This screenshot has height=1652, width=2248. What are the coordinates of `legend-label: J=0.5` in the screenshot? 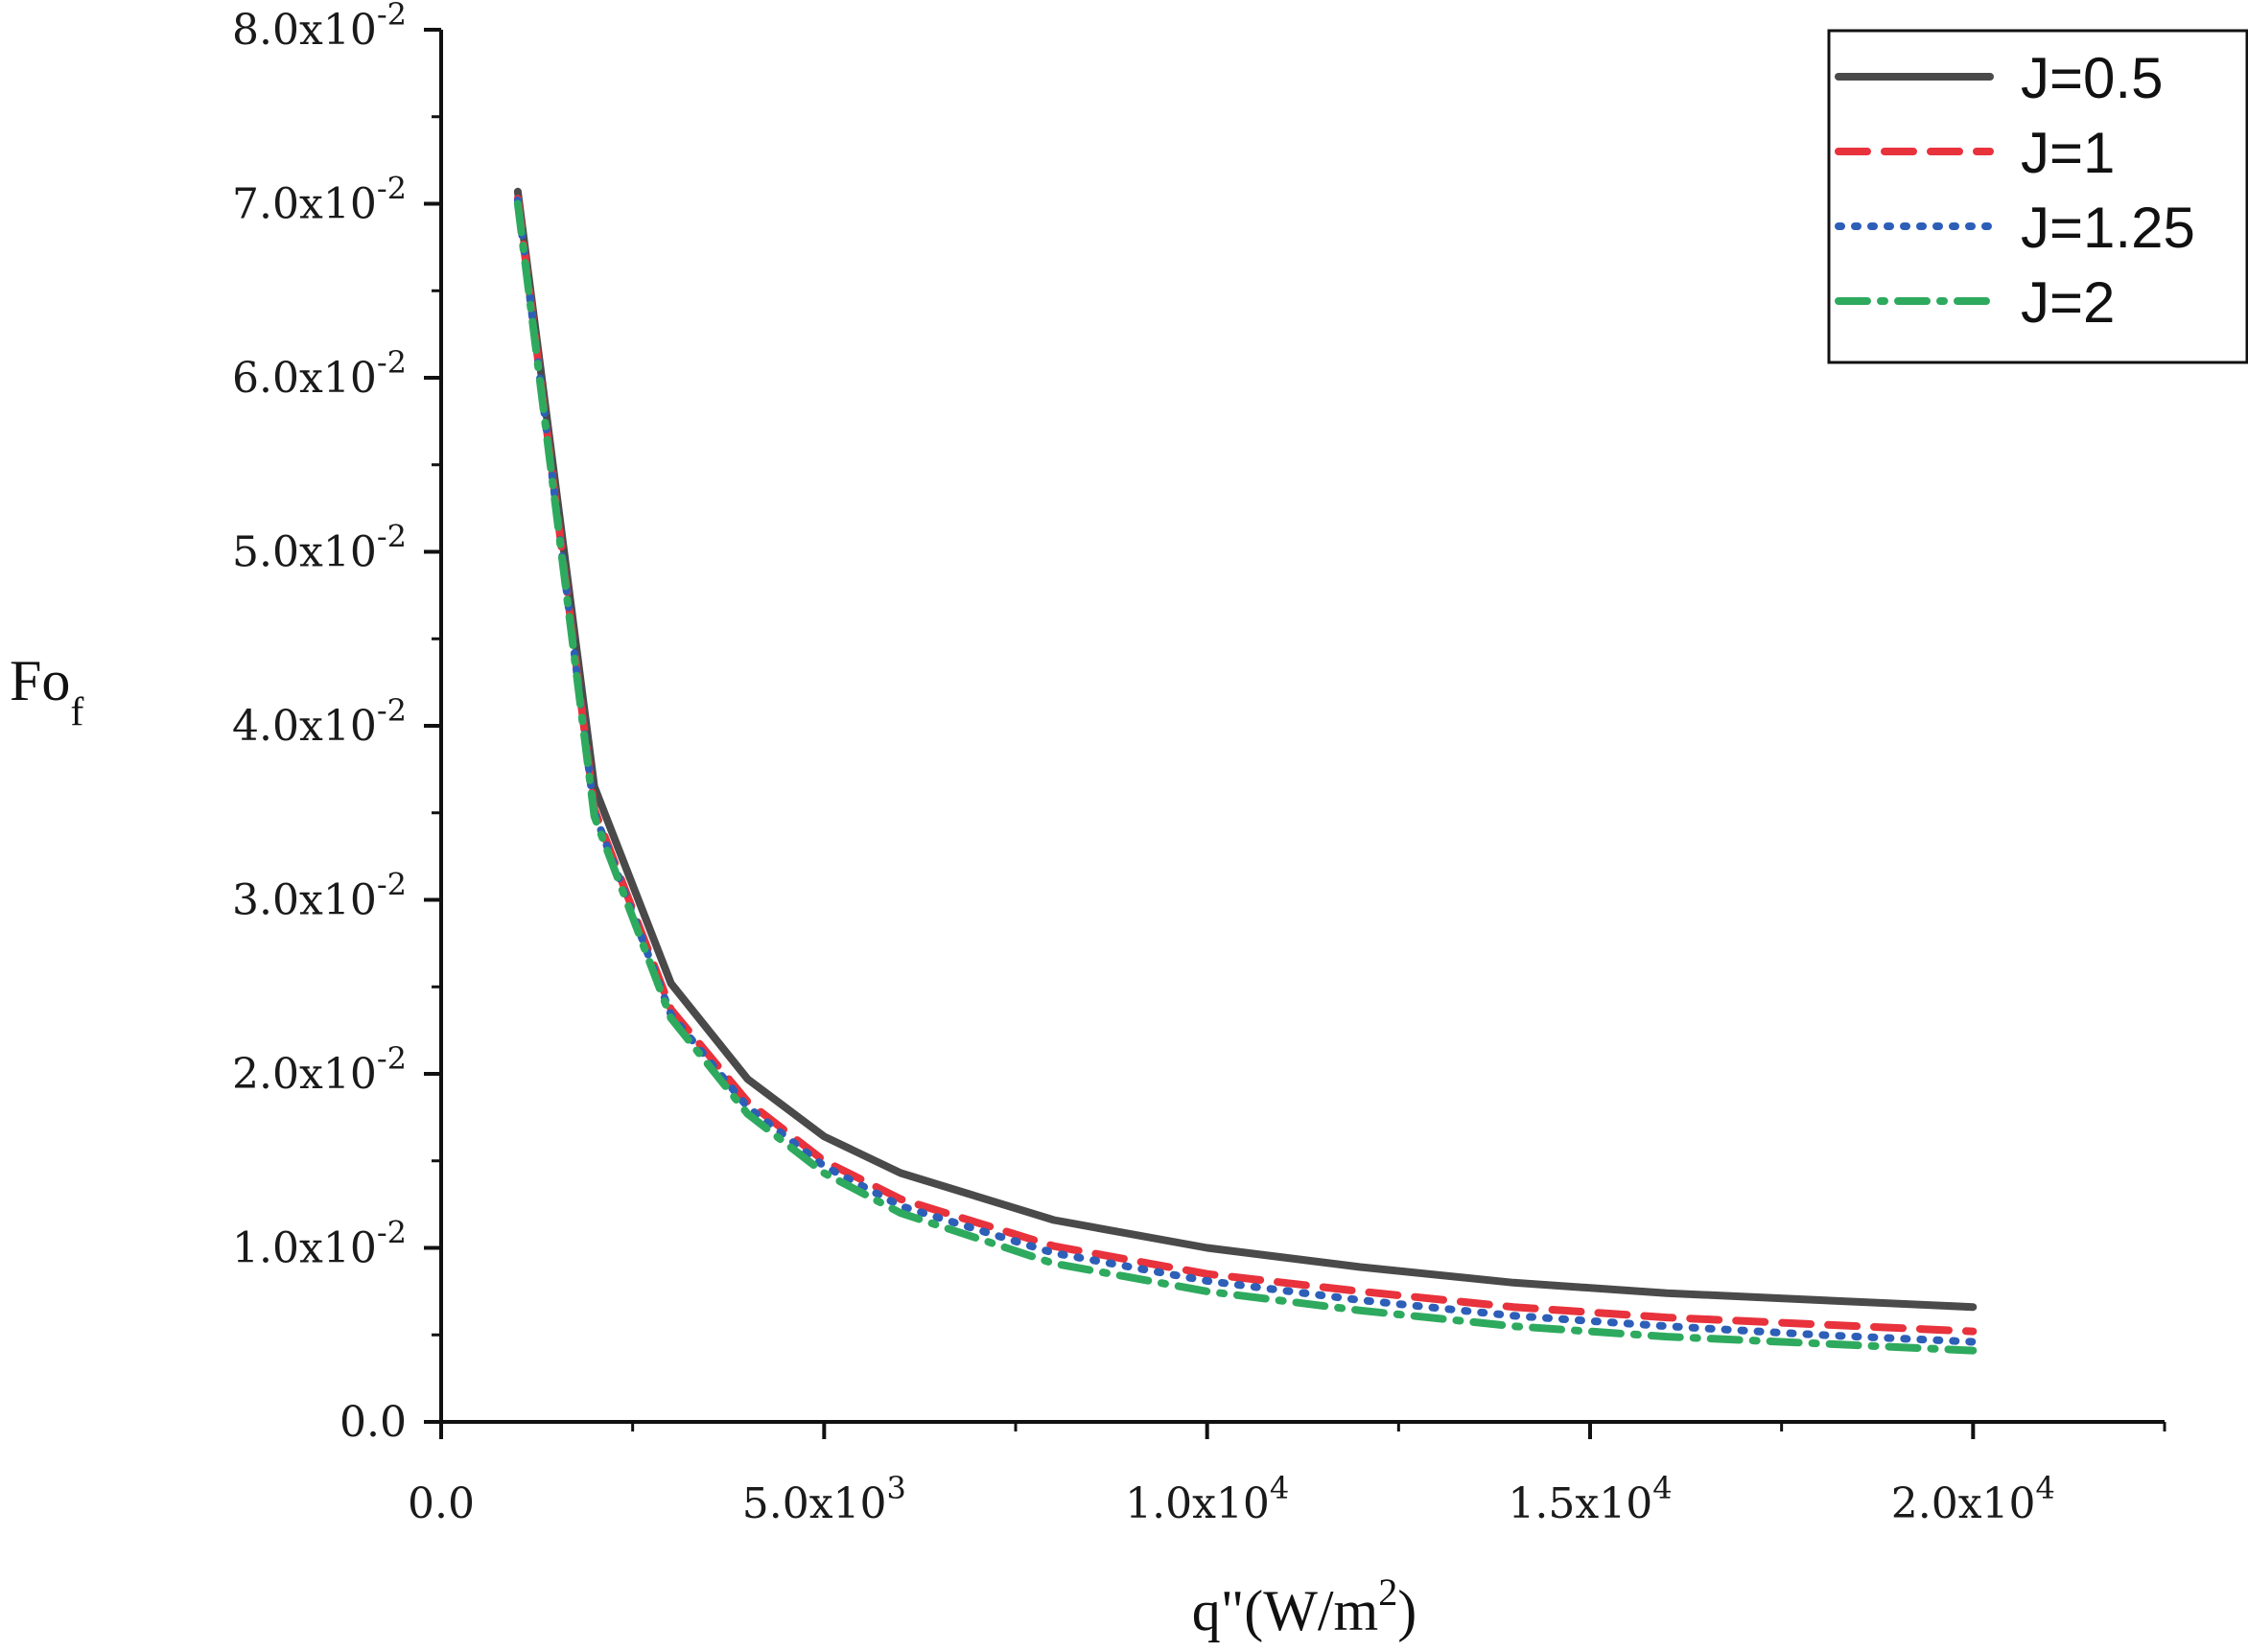 It's located at (2092, 78).